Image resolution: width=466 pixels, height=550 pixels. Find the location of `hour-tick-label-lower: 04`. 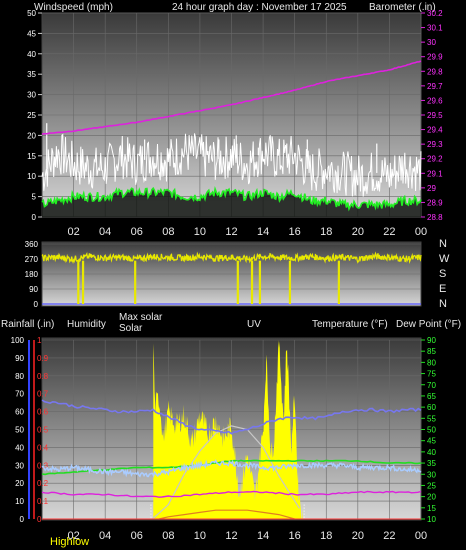

hour-tick-label-lower: 04 is located at coordinates (105, 536).